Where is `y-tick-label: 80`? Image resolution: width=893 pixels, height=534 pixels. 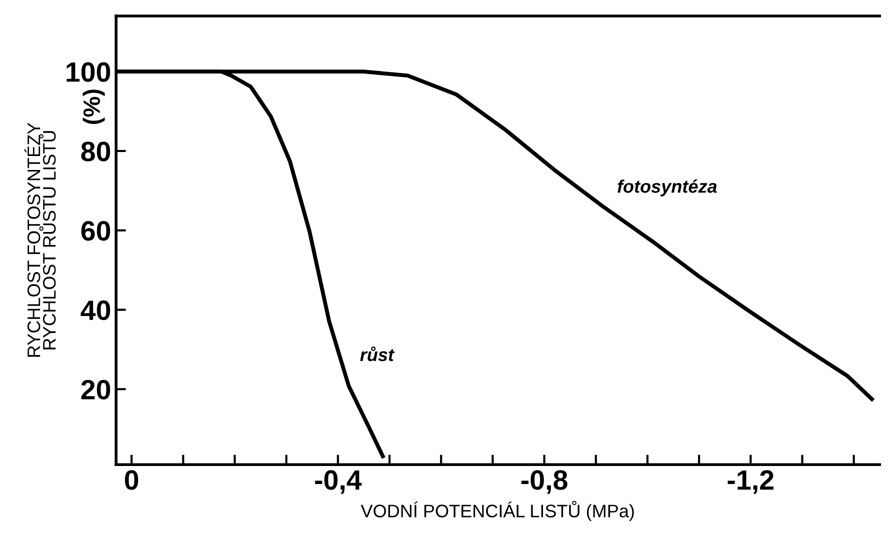 y-tick-label: 80 is located at coordinates (95, 152).